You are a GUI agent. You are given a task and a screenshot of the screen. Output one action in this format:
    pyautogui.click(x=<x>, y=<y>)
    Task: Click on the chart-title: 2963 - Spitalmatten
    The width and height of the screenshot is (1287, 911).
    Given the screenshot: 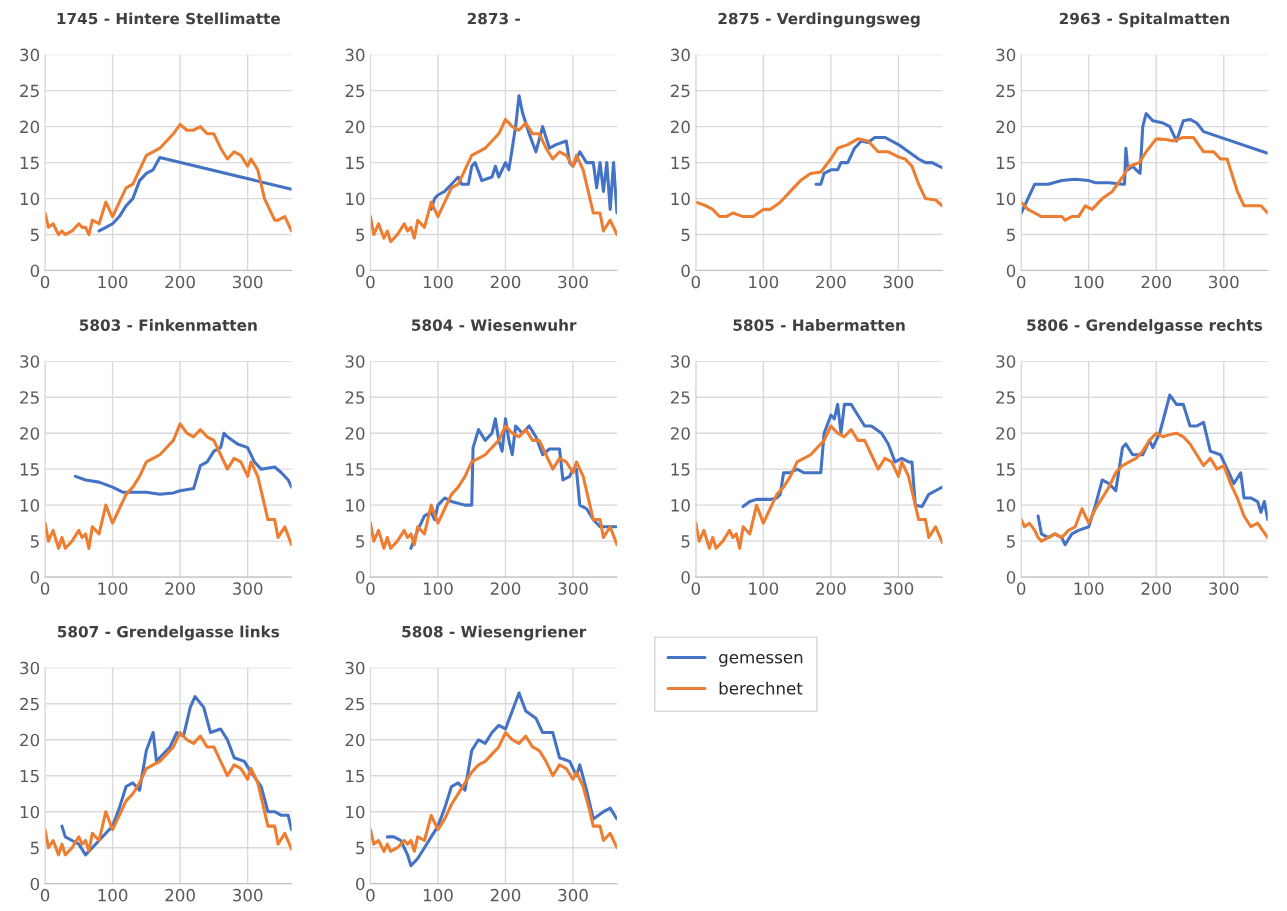 What is the action you would take?
    pyautogui.click(x=1144, y=20)
    